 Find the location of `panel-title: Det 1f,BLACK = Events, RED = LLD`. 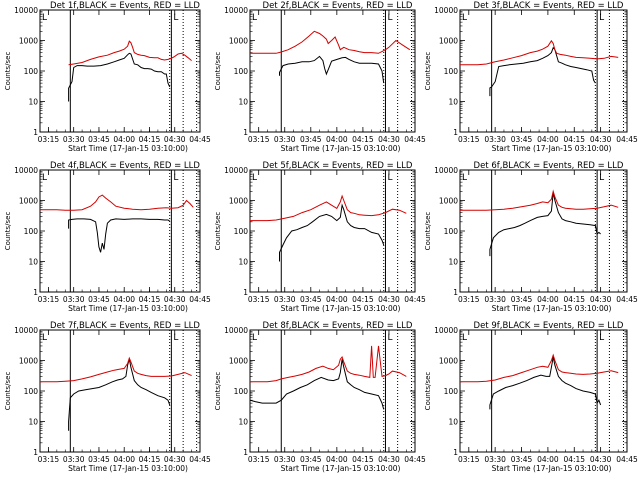

panel-title: Det 1f,BLACK = Events, RED = LLD is located at coordinates (125, 6).